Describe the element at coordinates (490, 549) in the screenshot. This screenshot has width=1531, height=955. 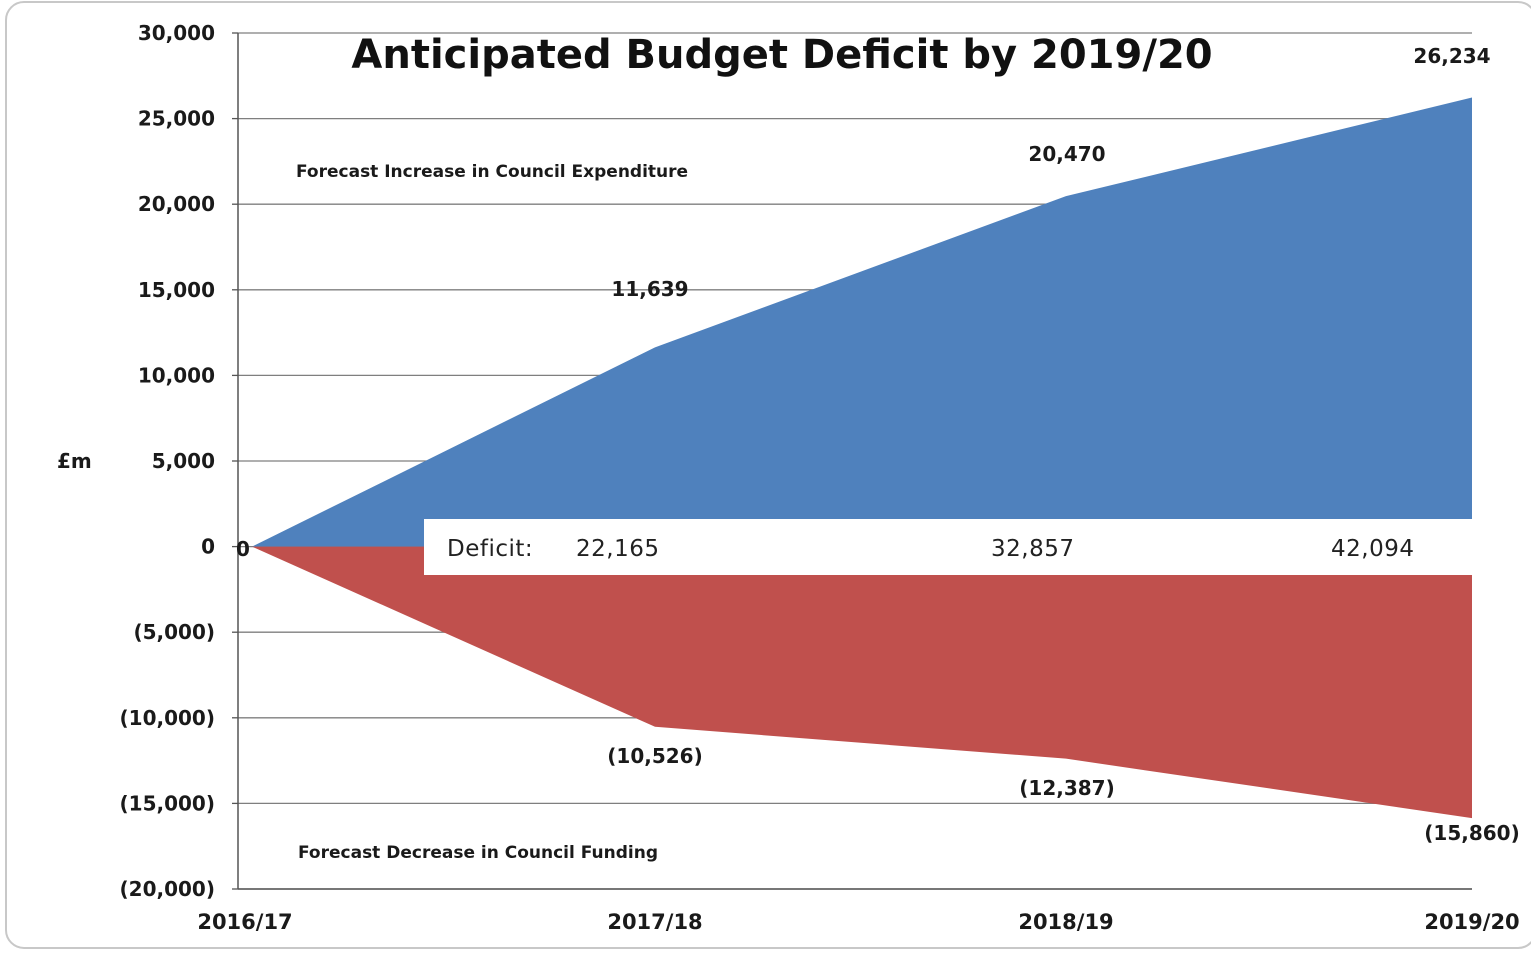
I see `deficit-label: Deficit:` at that location.